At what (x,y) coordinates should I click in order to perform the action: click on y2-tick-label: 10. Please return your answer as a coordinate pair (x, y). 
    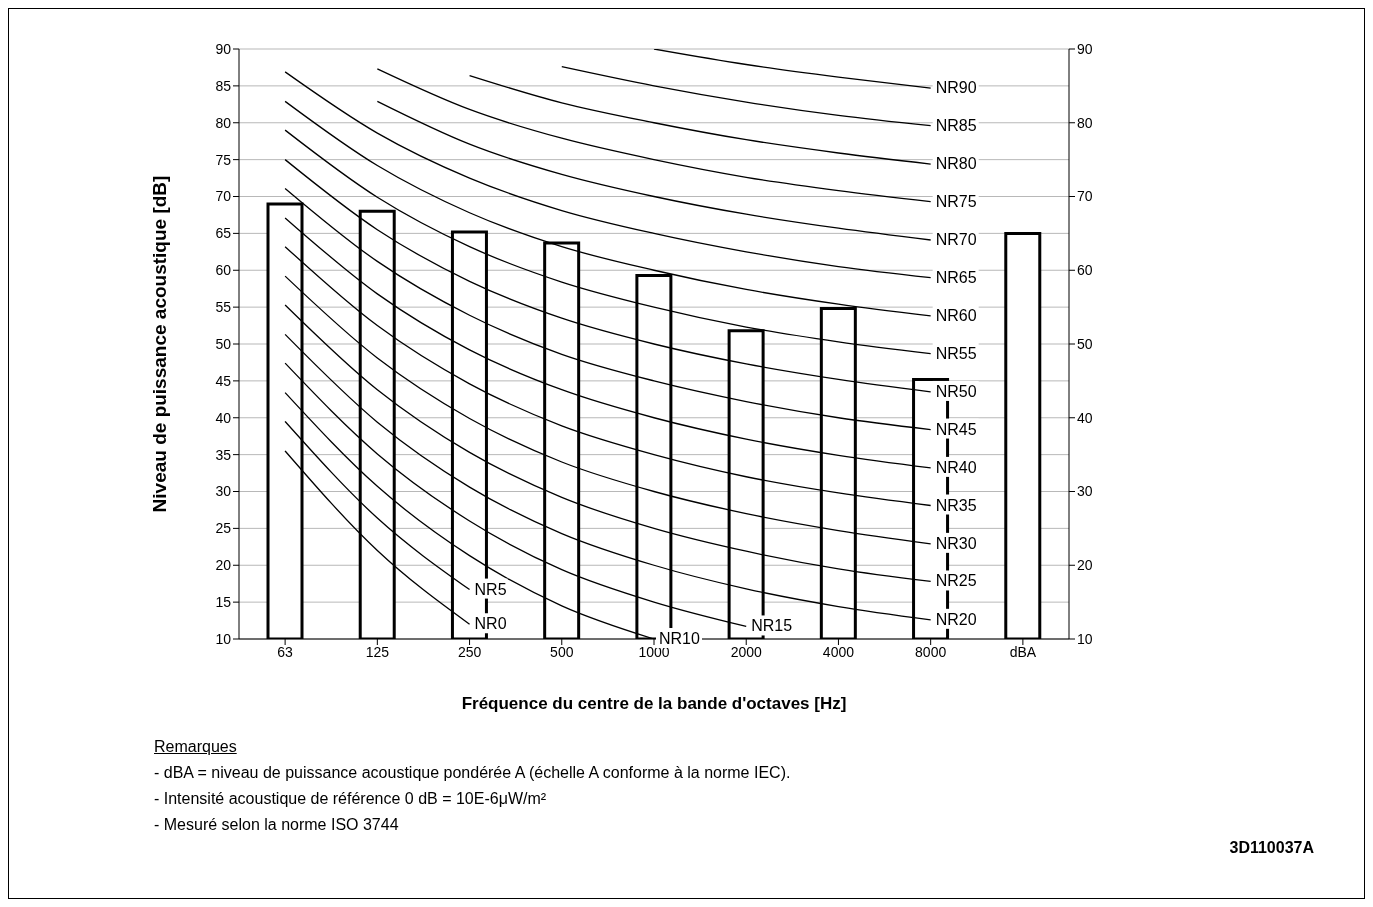
    Looking at the image, I should click on (1085, 638).